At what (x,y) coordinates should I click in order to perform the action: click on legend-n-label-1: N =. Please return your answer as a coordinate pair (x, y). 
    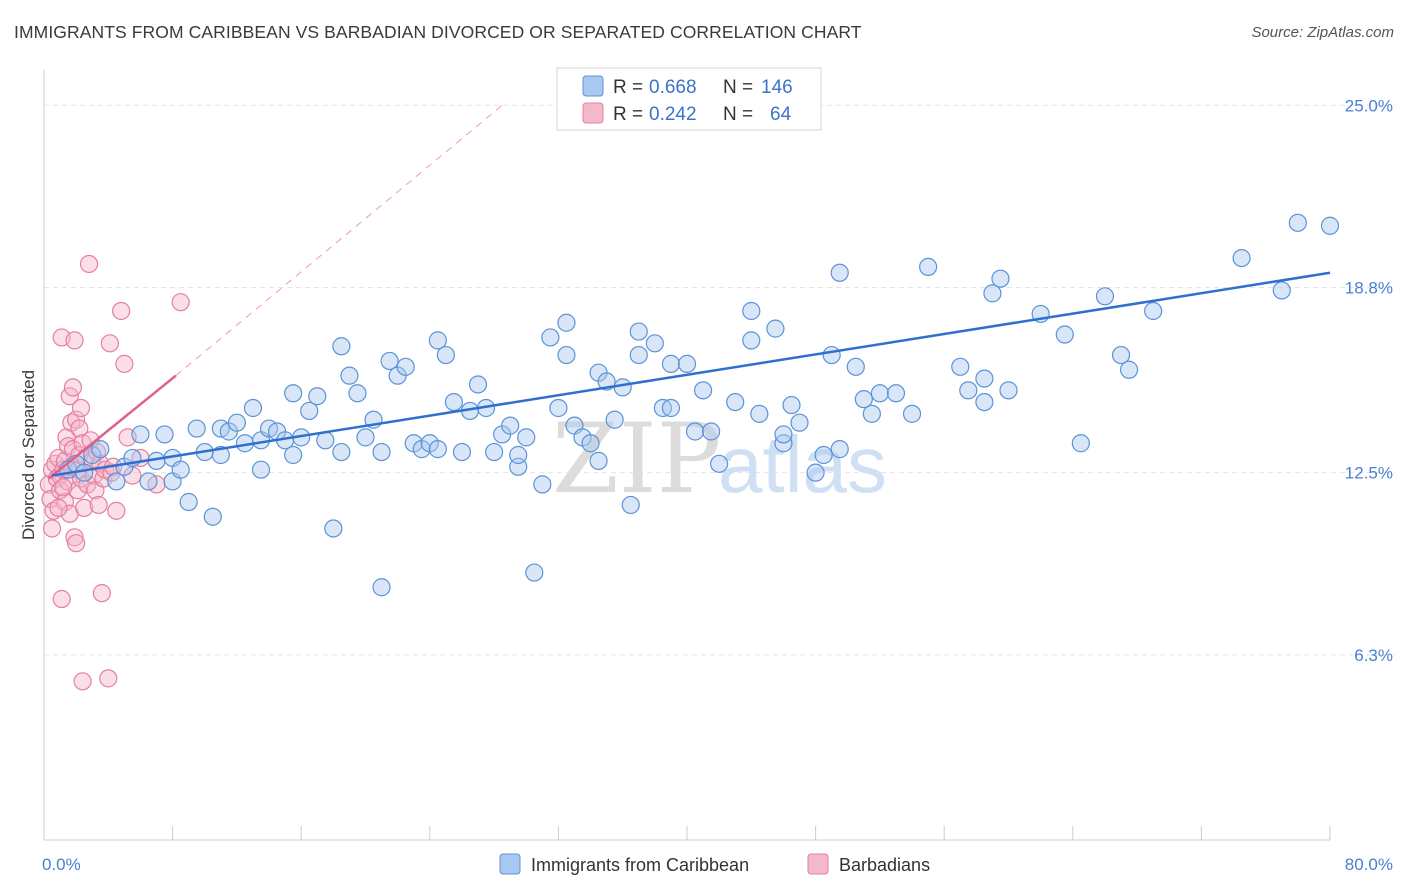
    Looking at the image, I should click on (738, 87).